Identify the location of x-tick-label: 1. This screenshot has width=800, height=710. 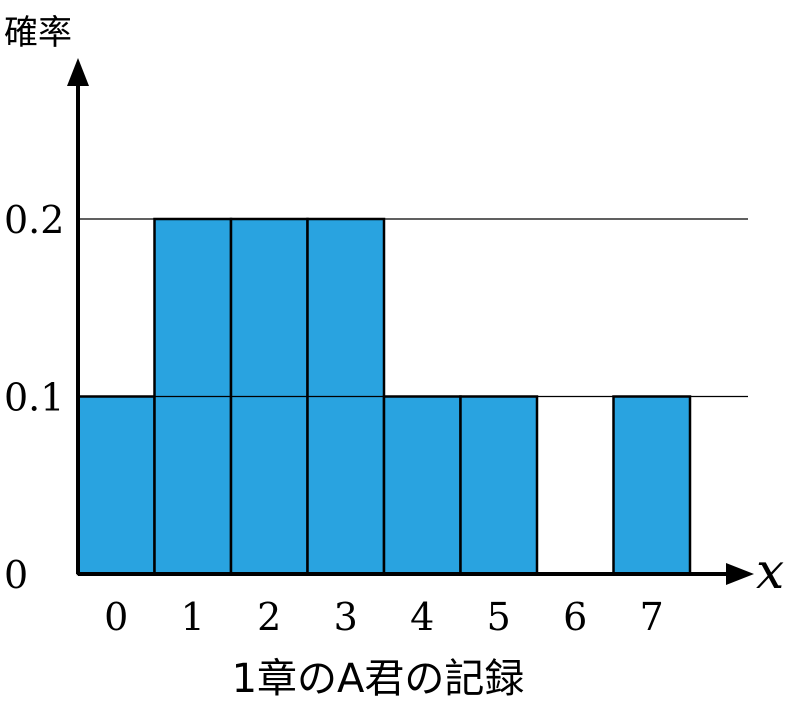
(193, 617).